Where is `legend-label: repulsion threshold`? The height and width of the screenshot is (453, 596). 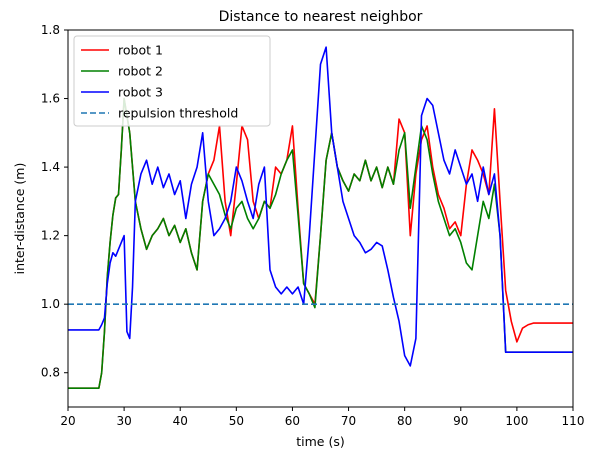
legend-label: repulsion threshold is located at coordinates (178, 113).